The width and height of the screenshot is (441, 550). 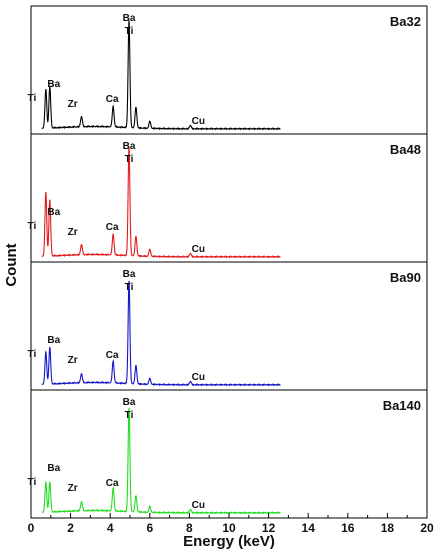 I want to click on y-axis-label: Count, so click(x=11, y=264).